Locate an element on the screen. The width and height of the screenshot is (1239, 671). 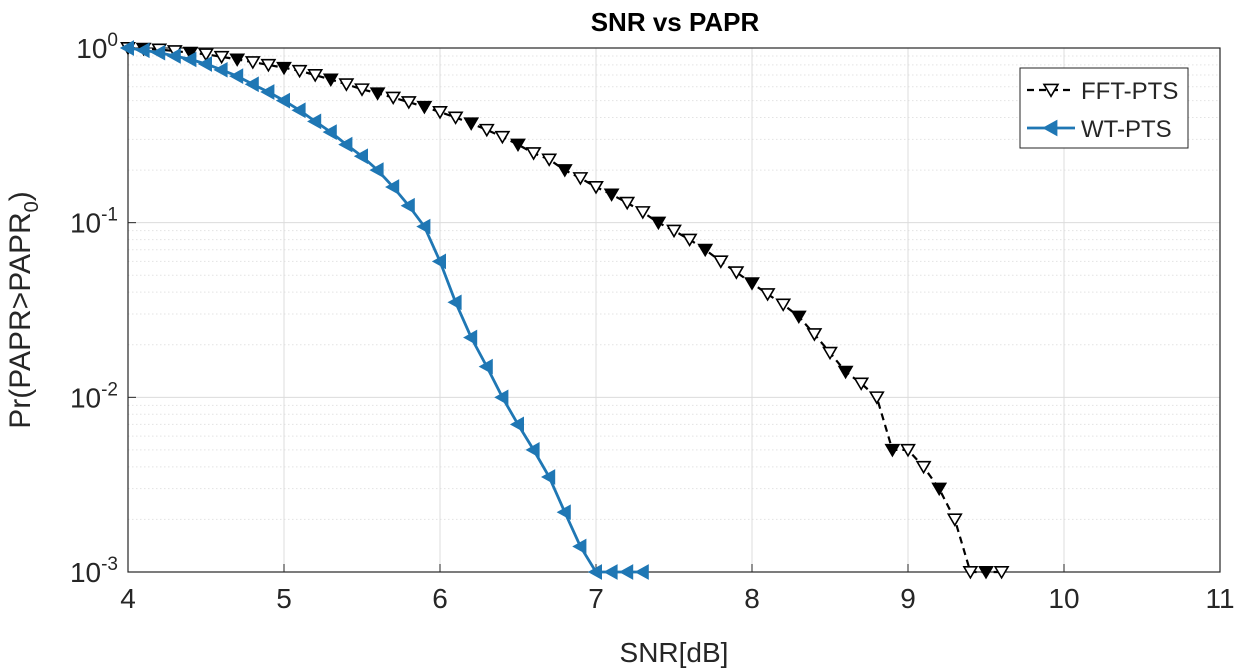
legend: FFT-PTS WT-PTS is located at coordinates (1104, 108).